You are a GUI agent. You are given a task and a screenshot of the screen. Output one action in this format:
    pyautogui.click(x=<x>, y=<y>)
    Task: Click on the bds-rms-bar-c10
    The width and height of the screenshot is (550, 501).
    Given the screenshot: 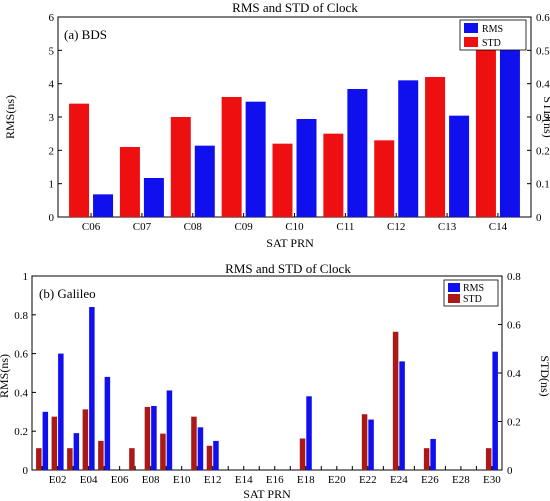 What is the action you would take?
    pyautogui.click(x=306, y=168)
    